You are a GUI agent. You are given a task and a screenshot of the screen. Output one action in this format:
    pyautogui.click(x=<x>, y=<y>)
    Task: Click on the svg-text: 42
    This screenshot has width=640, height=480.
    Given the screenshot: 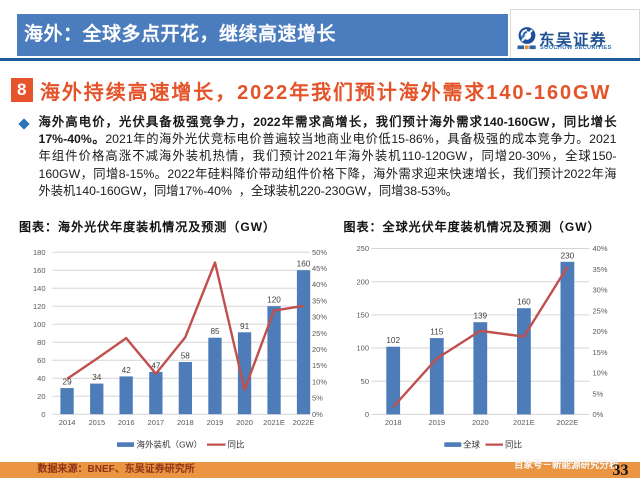 What is the action you would take?
    pyautogui.click(x=127, y=370)
    